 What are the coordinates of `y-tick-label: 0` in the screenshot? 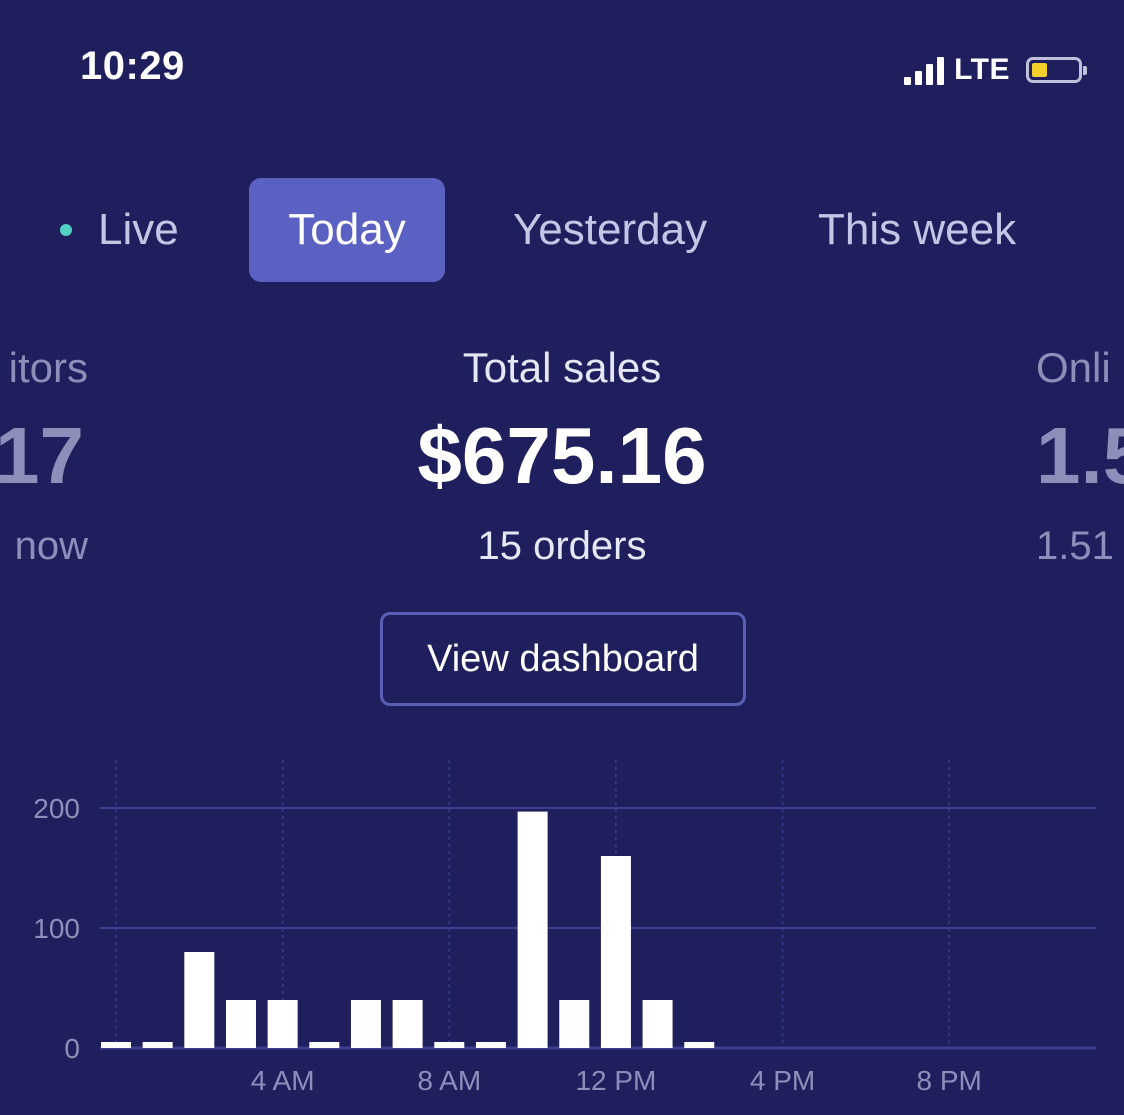 It's located at (72, 1048).